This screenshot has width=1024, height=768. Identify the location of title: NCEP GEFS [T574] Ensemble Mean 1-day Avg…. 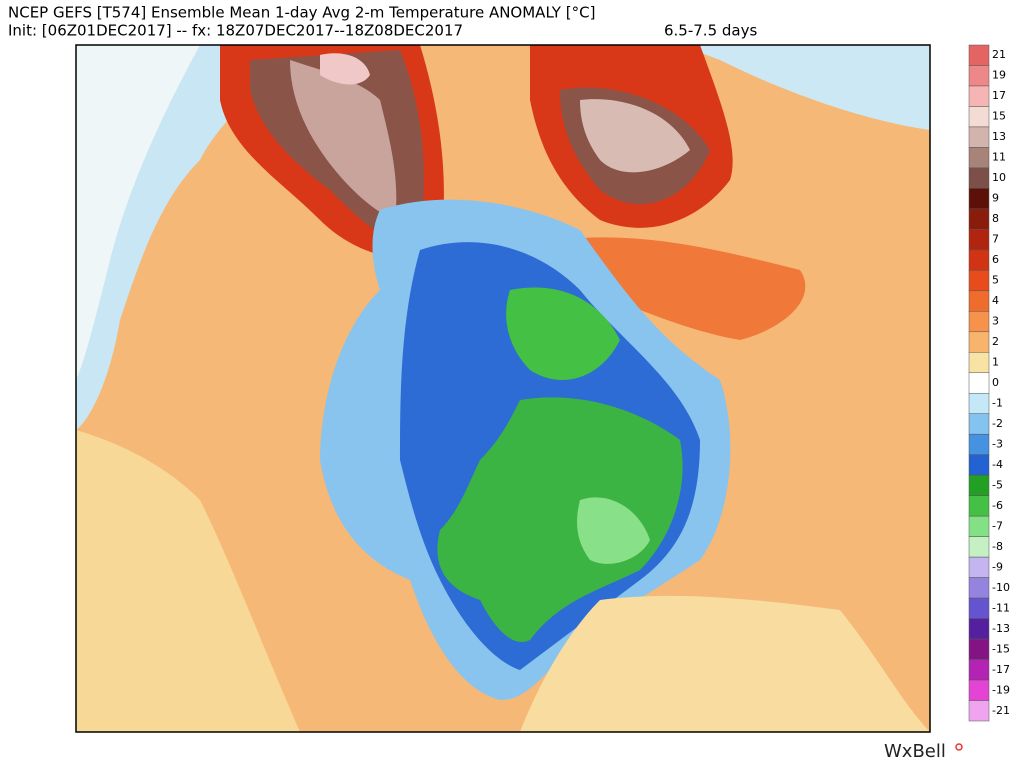
(301, 13).